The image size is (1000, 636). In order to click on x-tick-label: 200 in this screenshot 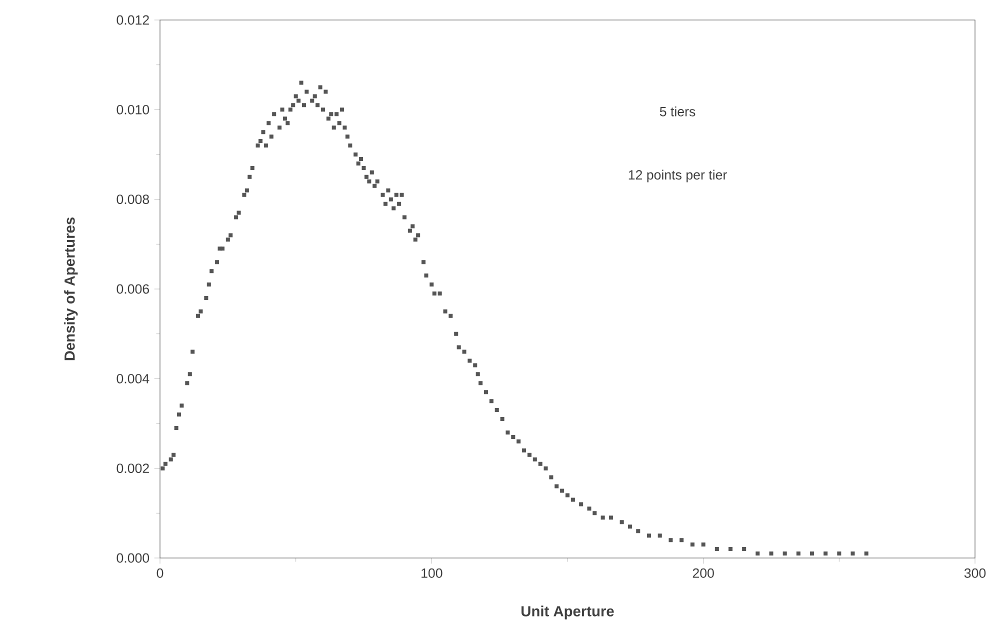, I will do `click(703, 573)`.